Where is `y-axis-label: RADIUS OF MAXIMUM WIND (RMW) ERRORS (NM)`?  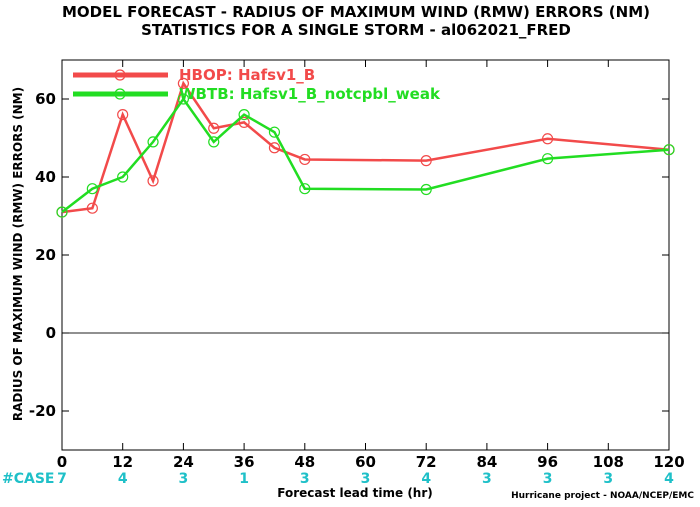
y-axis-label: RADIUS OF MAXIMUM WIND (RMW) ERRORS (NM) is located at coordinates (18, 254).